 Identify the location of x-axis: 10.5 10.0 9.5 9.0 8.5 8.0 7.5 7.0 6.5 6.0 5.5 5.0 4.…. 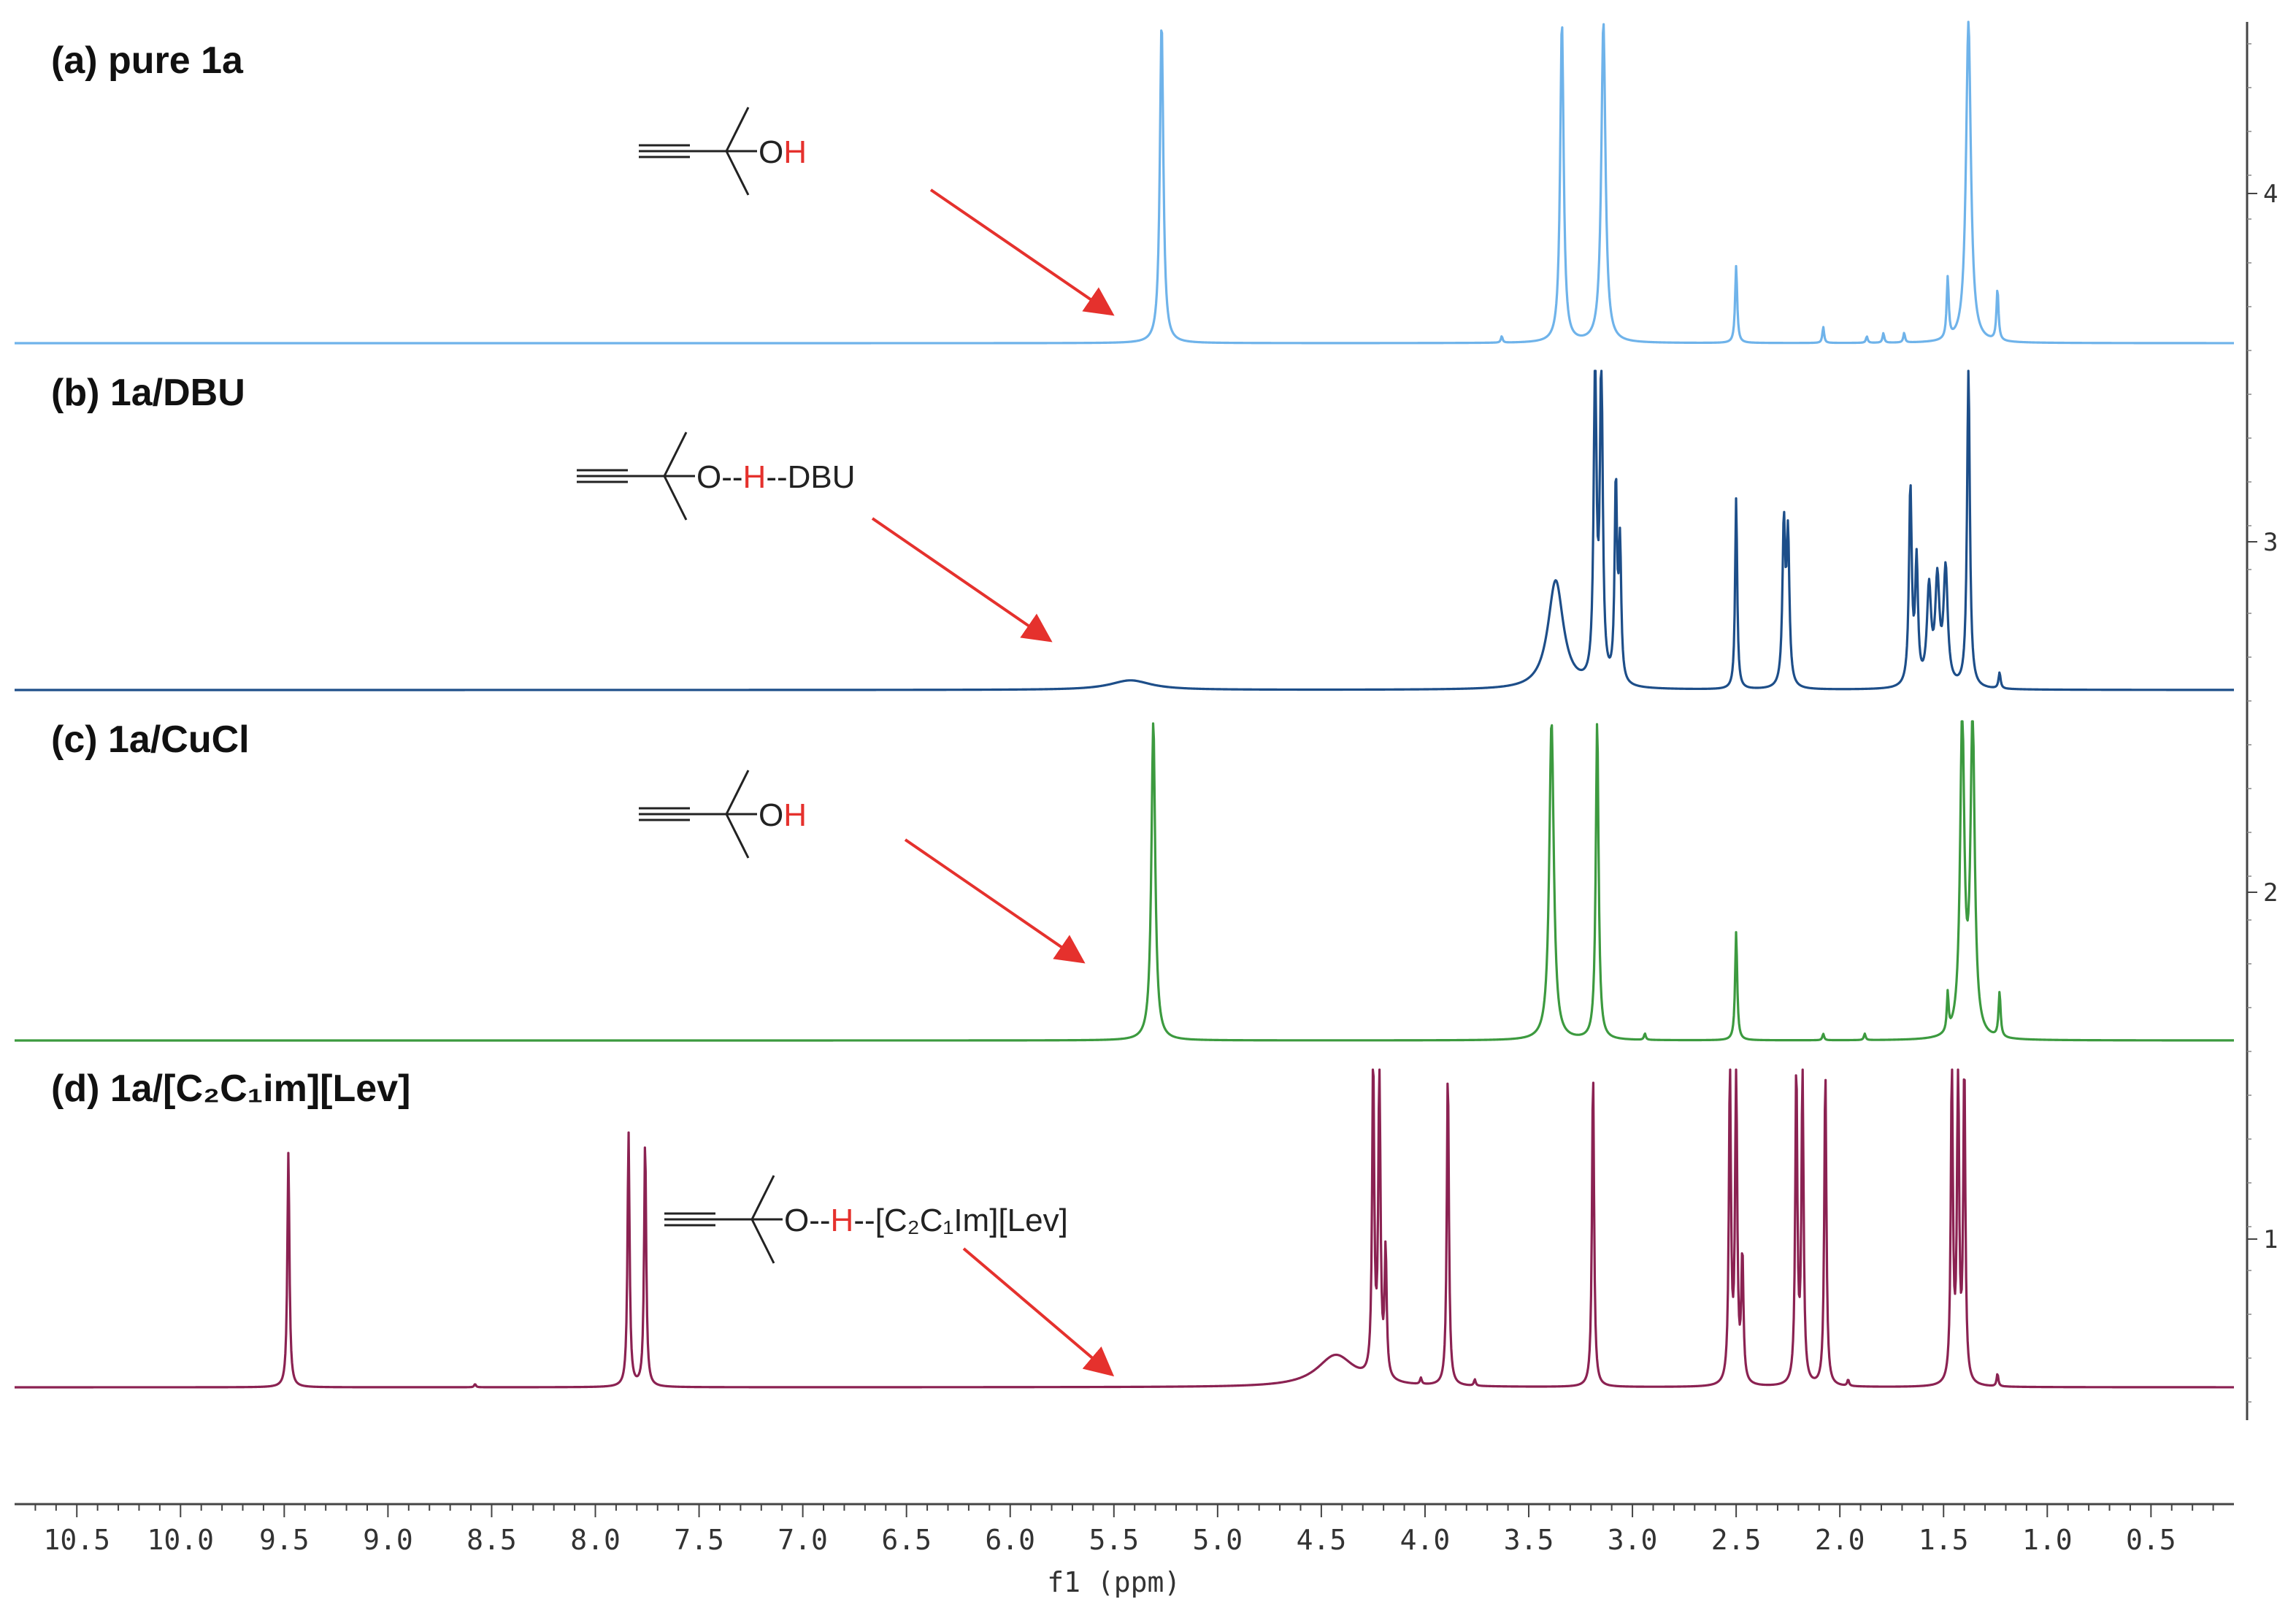
(1124, 1550).